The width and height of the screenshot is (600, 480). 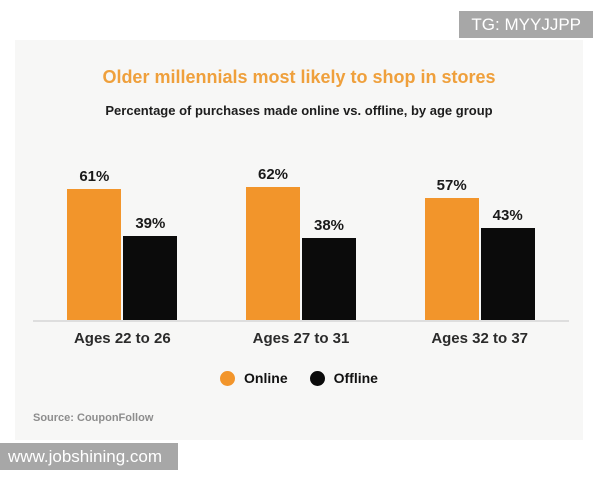 I want to click on bar-value-label: 57%, so click(x=451, y=185).